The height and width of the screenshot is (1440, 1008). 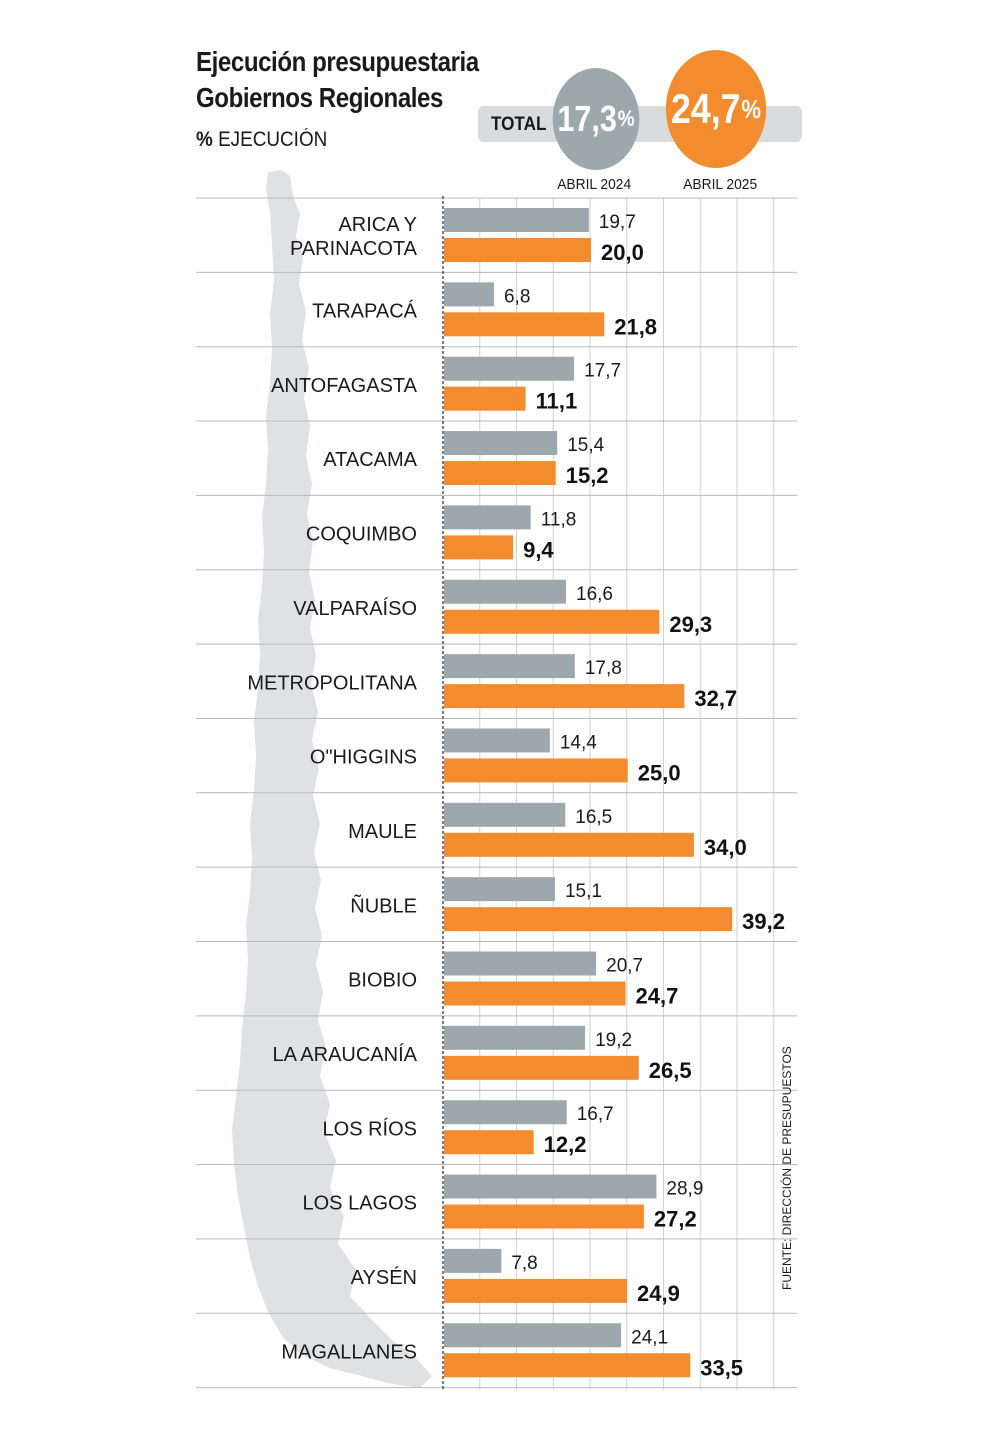 I want to click on category-label: O"HIGGINS, so click(x=363, y=758).